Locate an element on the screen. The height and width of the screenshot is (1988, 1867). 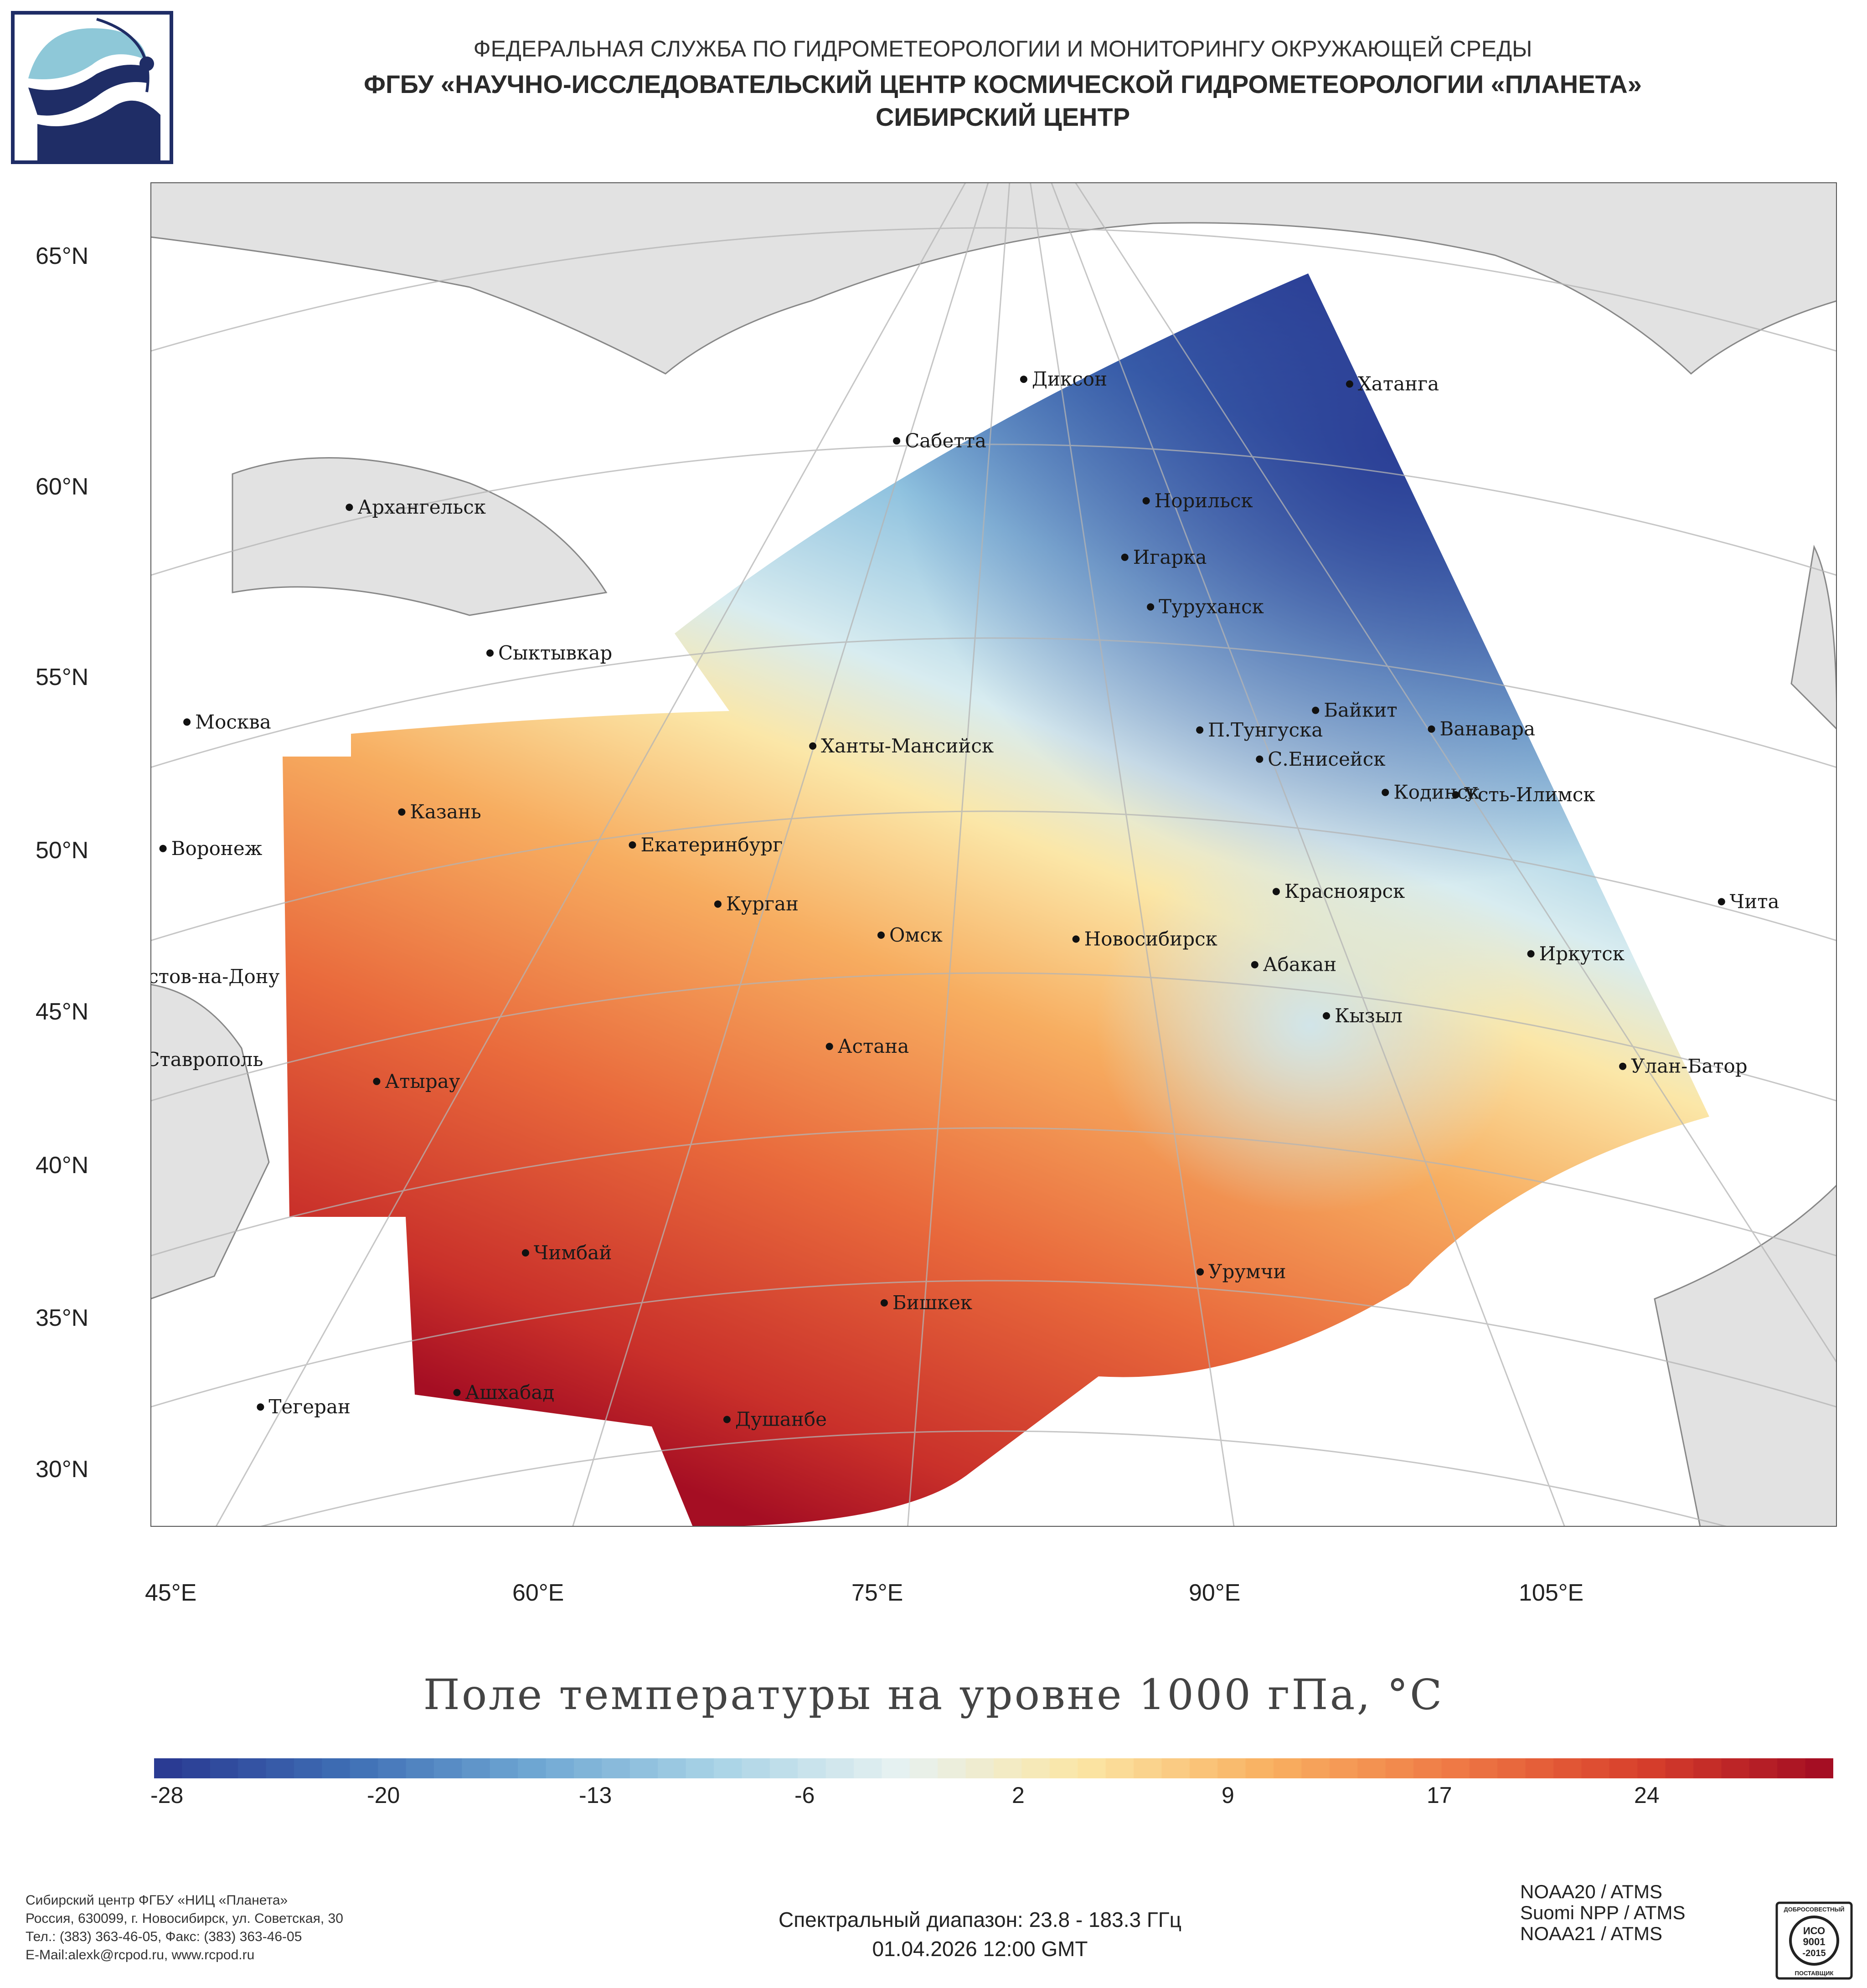
lat-label-40n: 40°N is located at coordinates (62, 1166).